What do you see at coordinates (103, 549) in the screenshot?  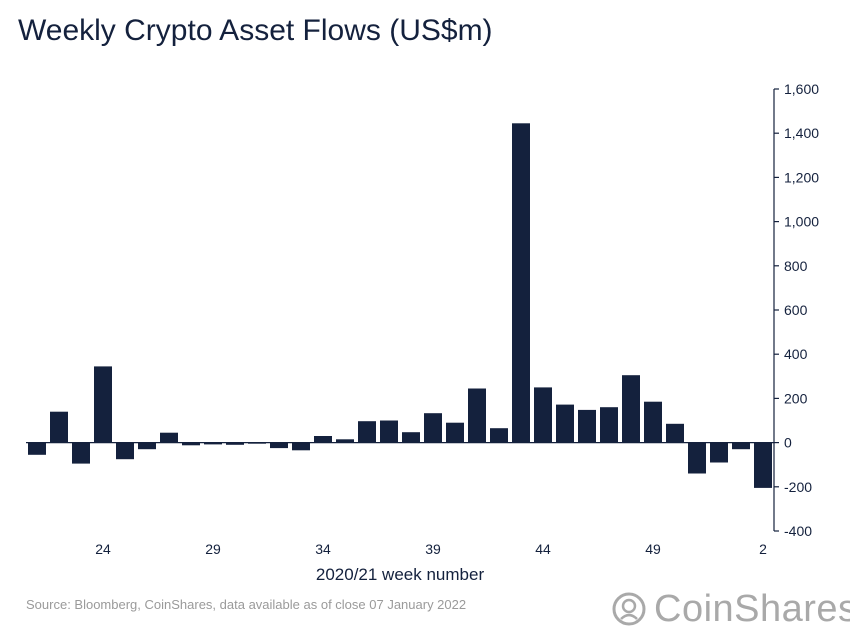 I see `x-tick-label: 24` at bounding box center [103, 549].